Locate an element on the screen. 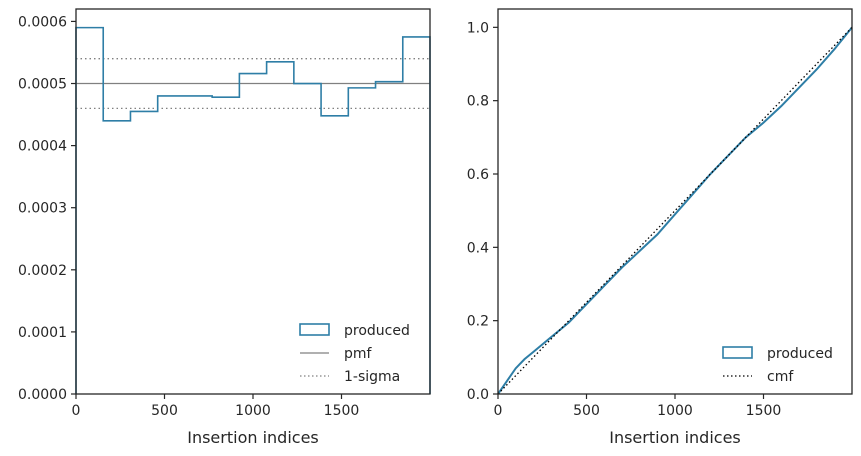  legend: produced pmf 1-sigma is located at coordinates (354, 354).